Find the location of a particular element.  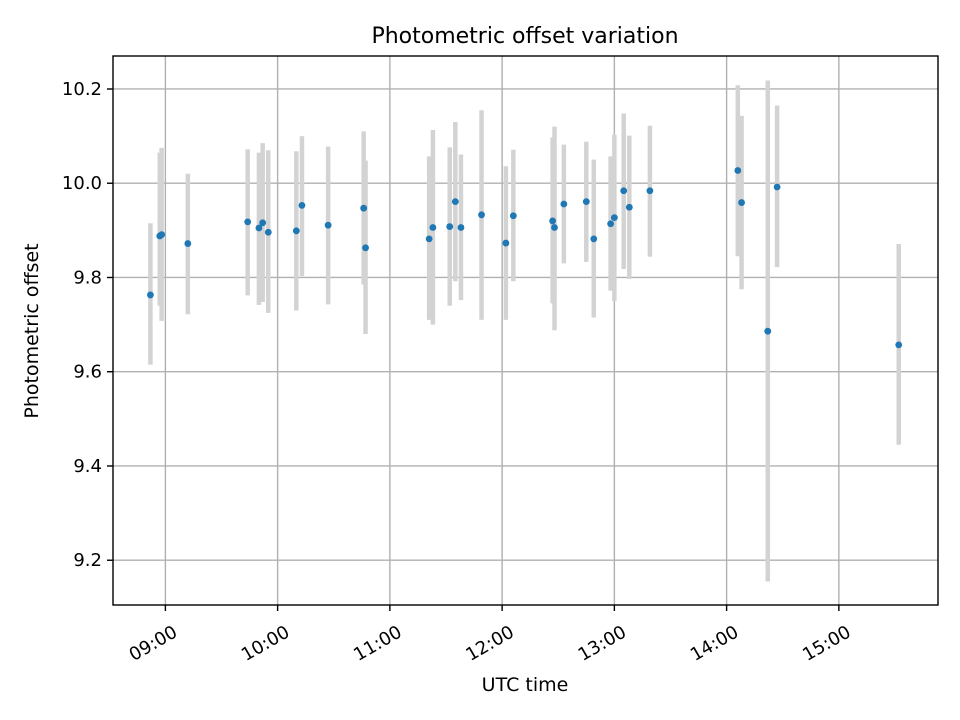

x-tick-label: 09:00 is located at coordinates (153, 644).